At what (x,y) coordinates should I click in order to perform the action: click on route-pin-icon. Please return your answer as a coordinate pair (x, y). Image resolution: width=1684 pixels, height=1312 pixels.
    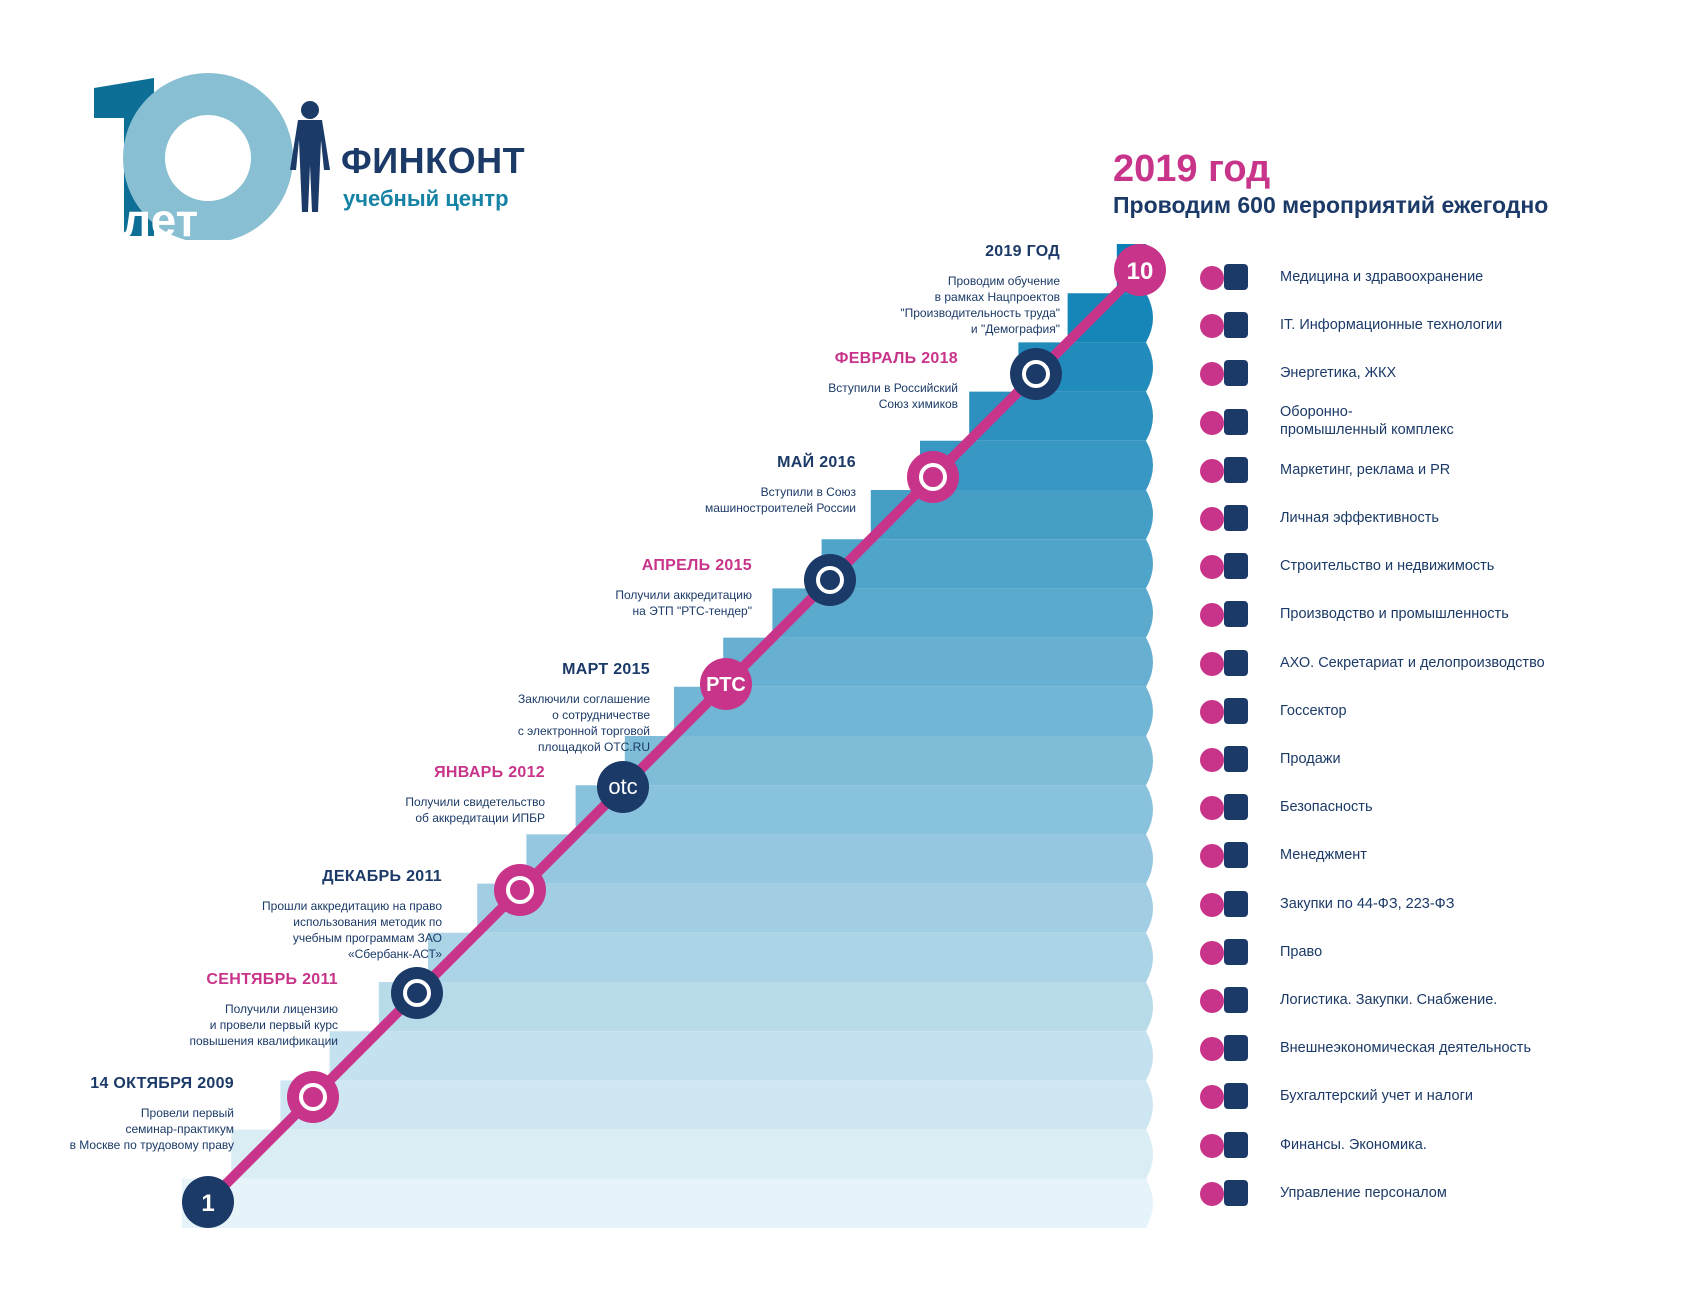
    Looking at the image, I should click on (1224, 1000).